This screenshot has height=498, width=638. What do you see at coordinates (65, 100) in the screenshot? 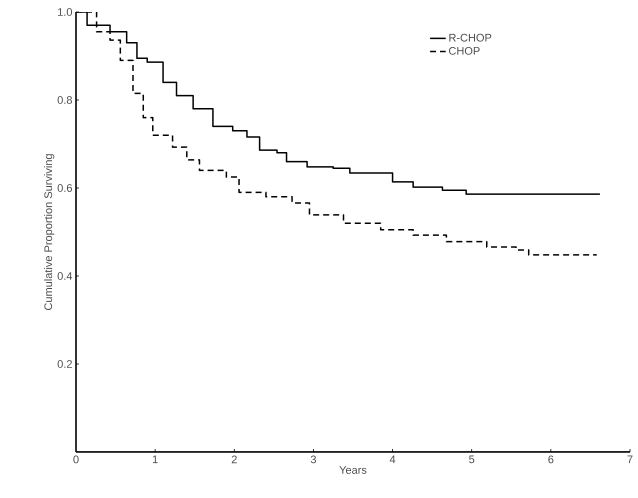
I see `y-tick-label: 0.8` at bounding box center [65, 100].